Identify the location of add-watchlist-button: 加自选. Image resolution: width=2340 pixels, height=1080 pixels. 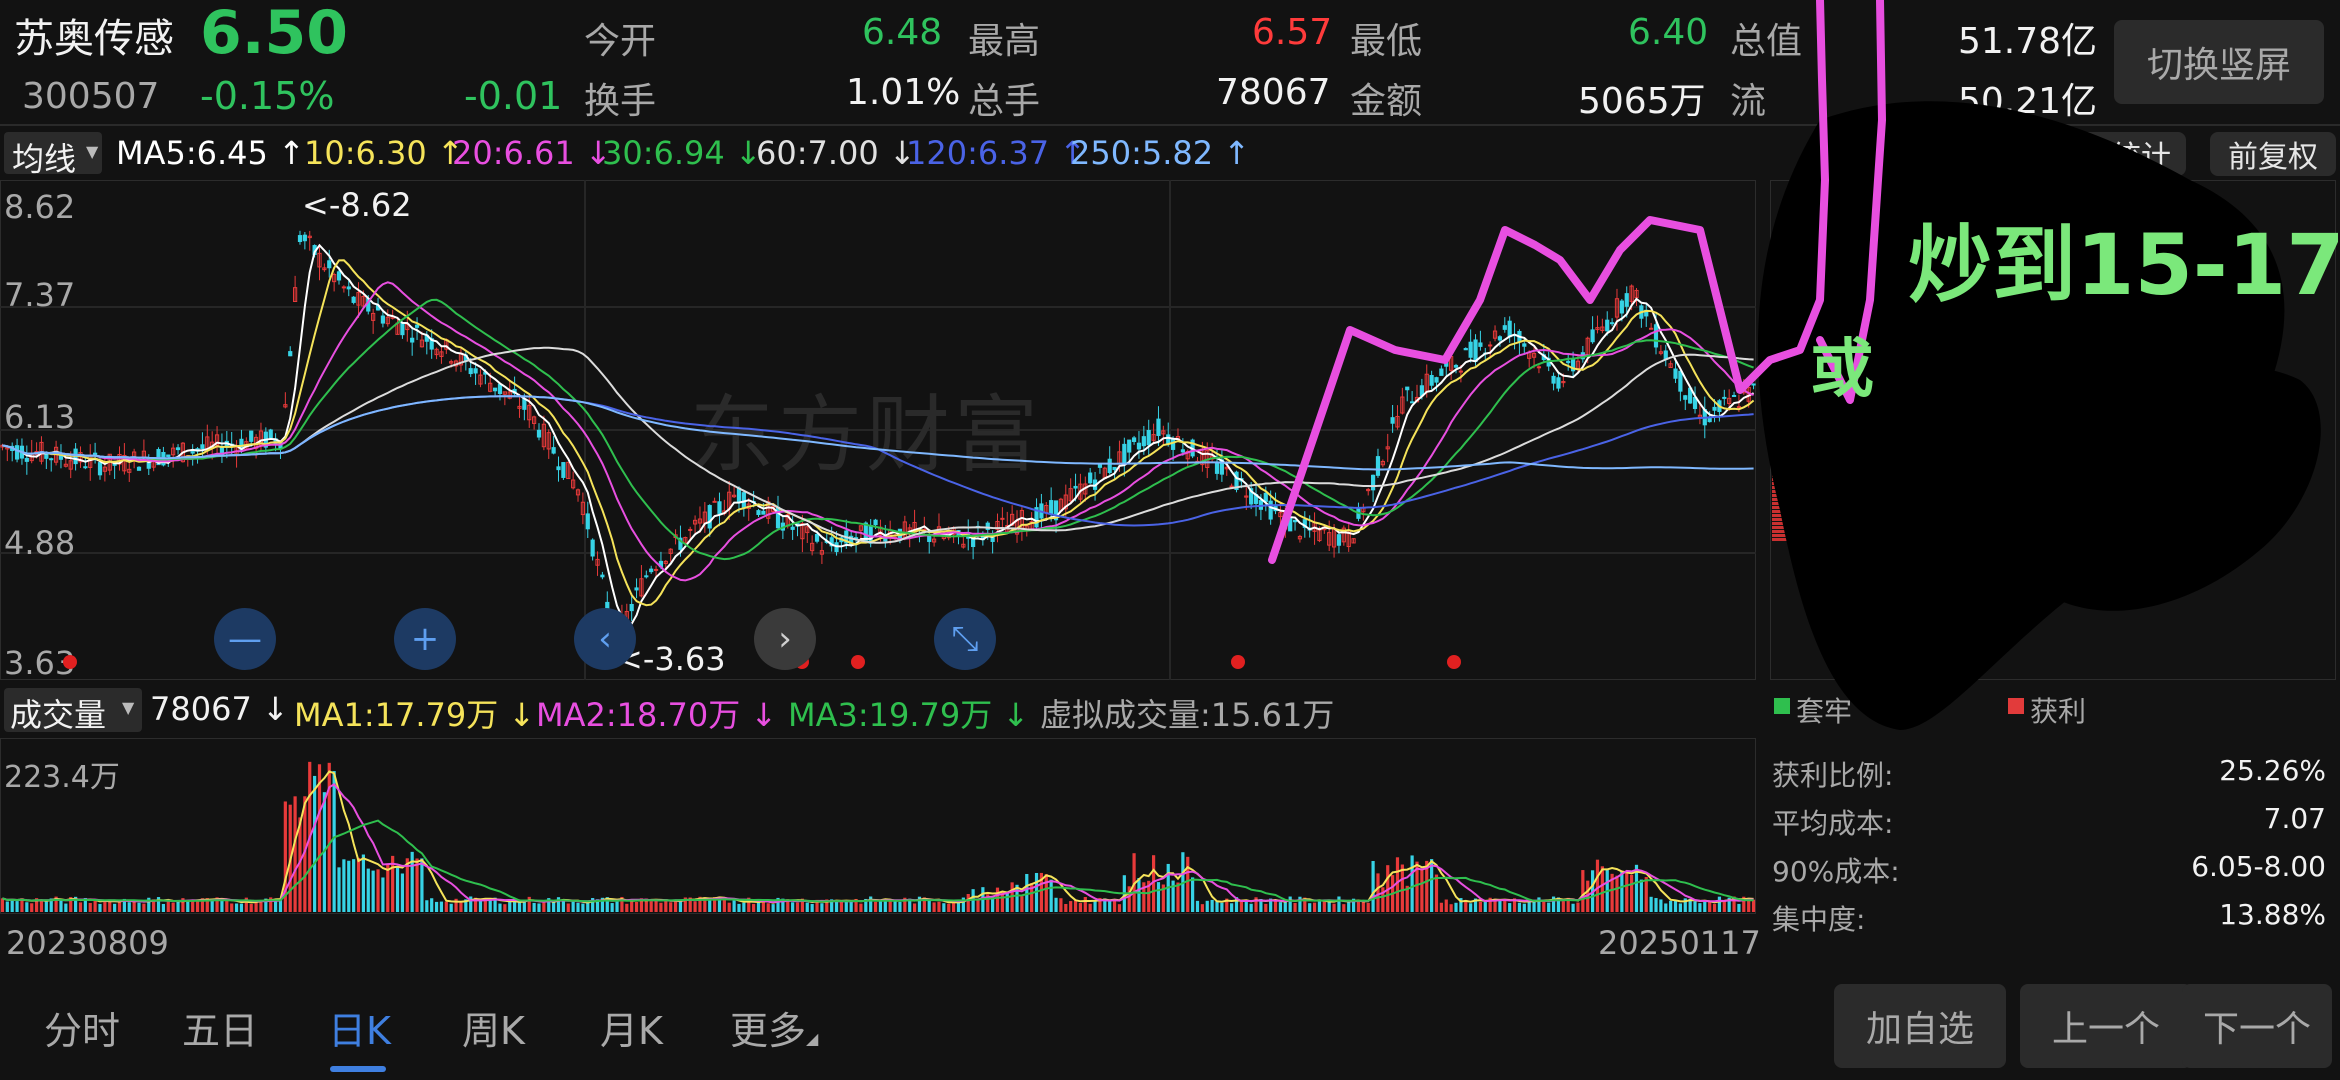
(1920, 1026).